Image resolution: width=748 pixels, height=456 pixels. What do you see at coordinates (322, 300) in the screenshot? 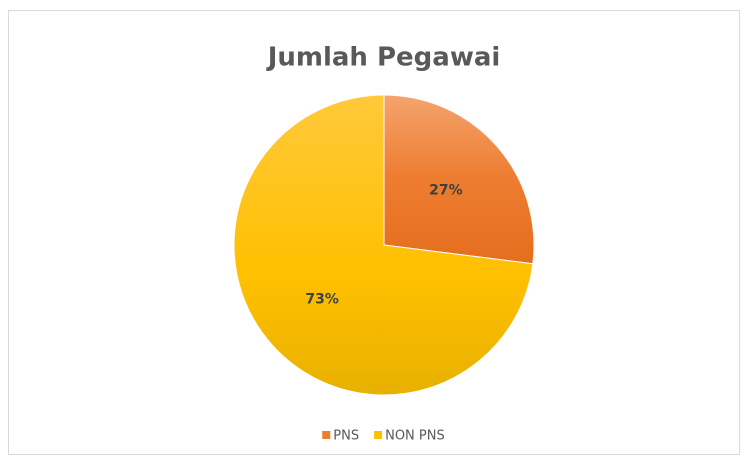
I see `data-label: 73%` at bounding box center [322, 300].